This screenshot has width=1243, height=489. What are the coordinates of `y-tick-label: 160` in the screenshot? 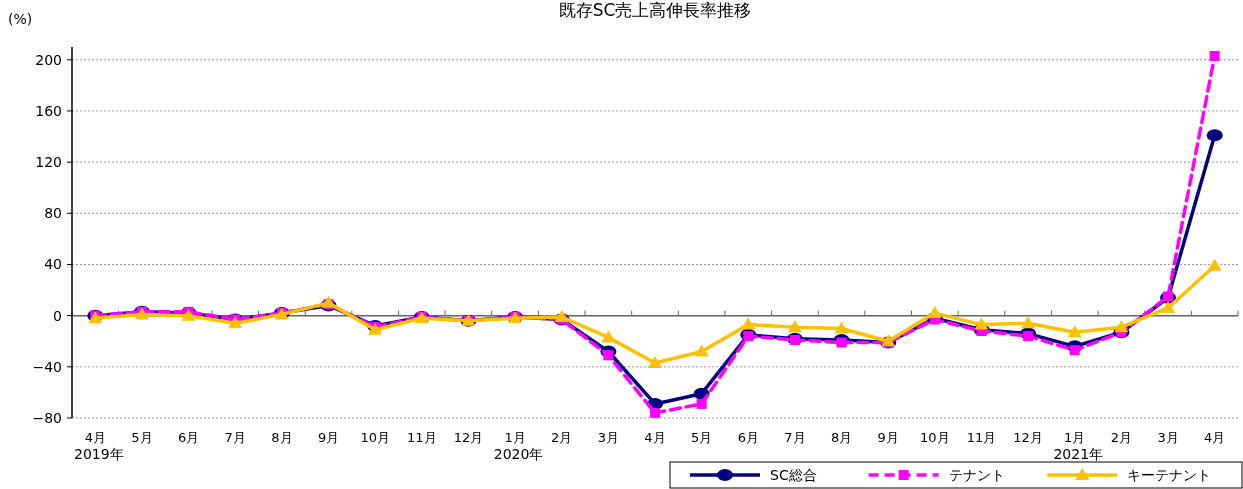 It's located at (48, 110).